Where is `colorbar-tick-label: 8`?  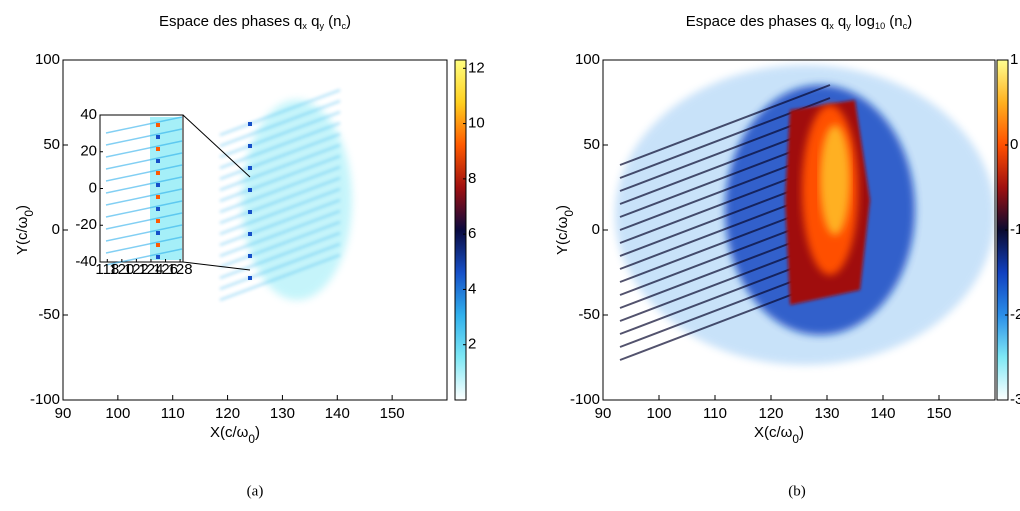 colorbar-tick-label: 8 is located at coordinates (472, 178).